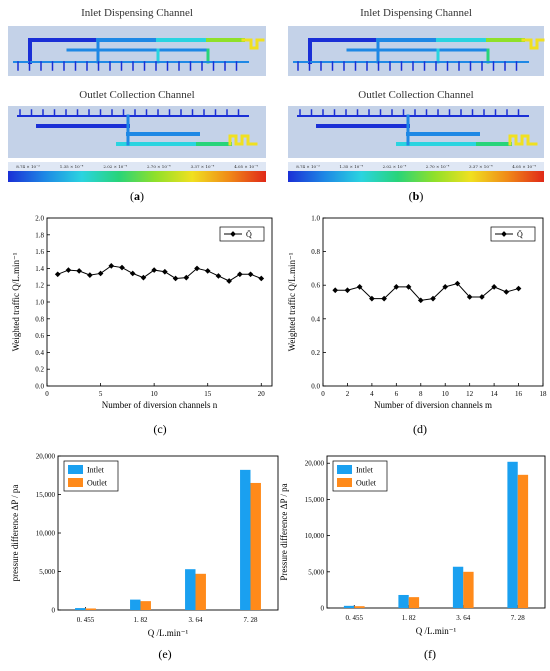  Describe the element at coordinates (433, 405) in the screenshot. I see `x-axis-label: Number of diversion channels m` at that location.